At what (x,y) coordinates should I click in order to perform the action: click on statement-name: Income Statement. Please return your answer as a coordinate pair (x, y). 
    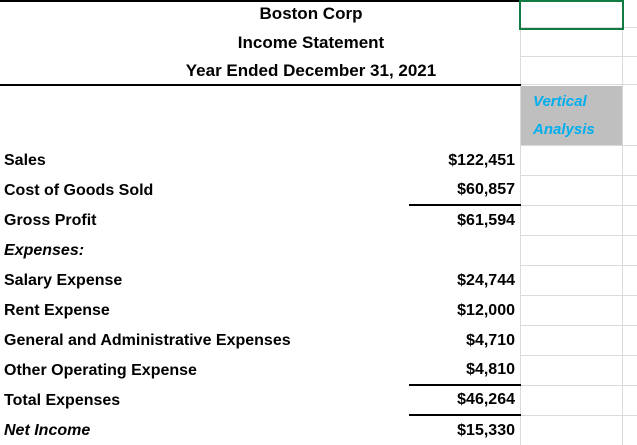
    Looking at the image, I should click on (311, 42).